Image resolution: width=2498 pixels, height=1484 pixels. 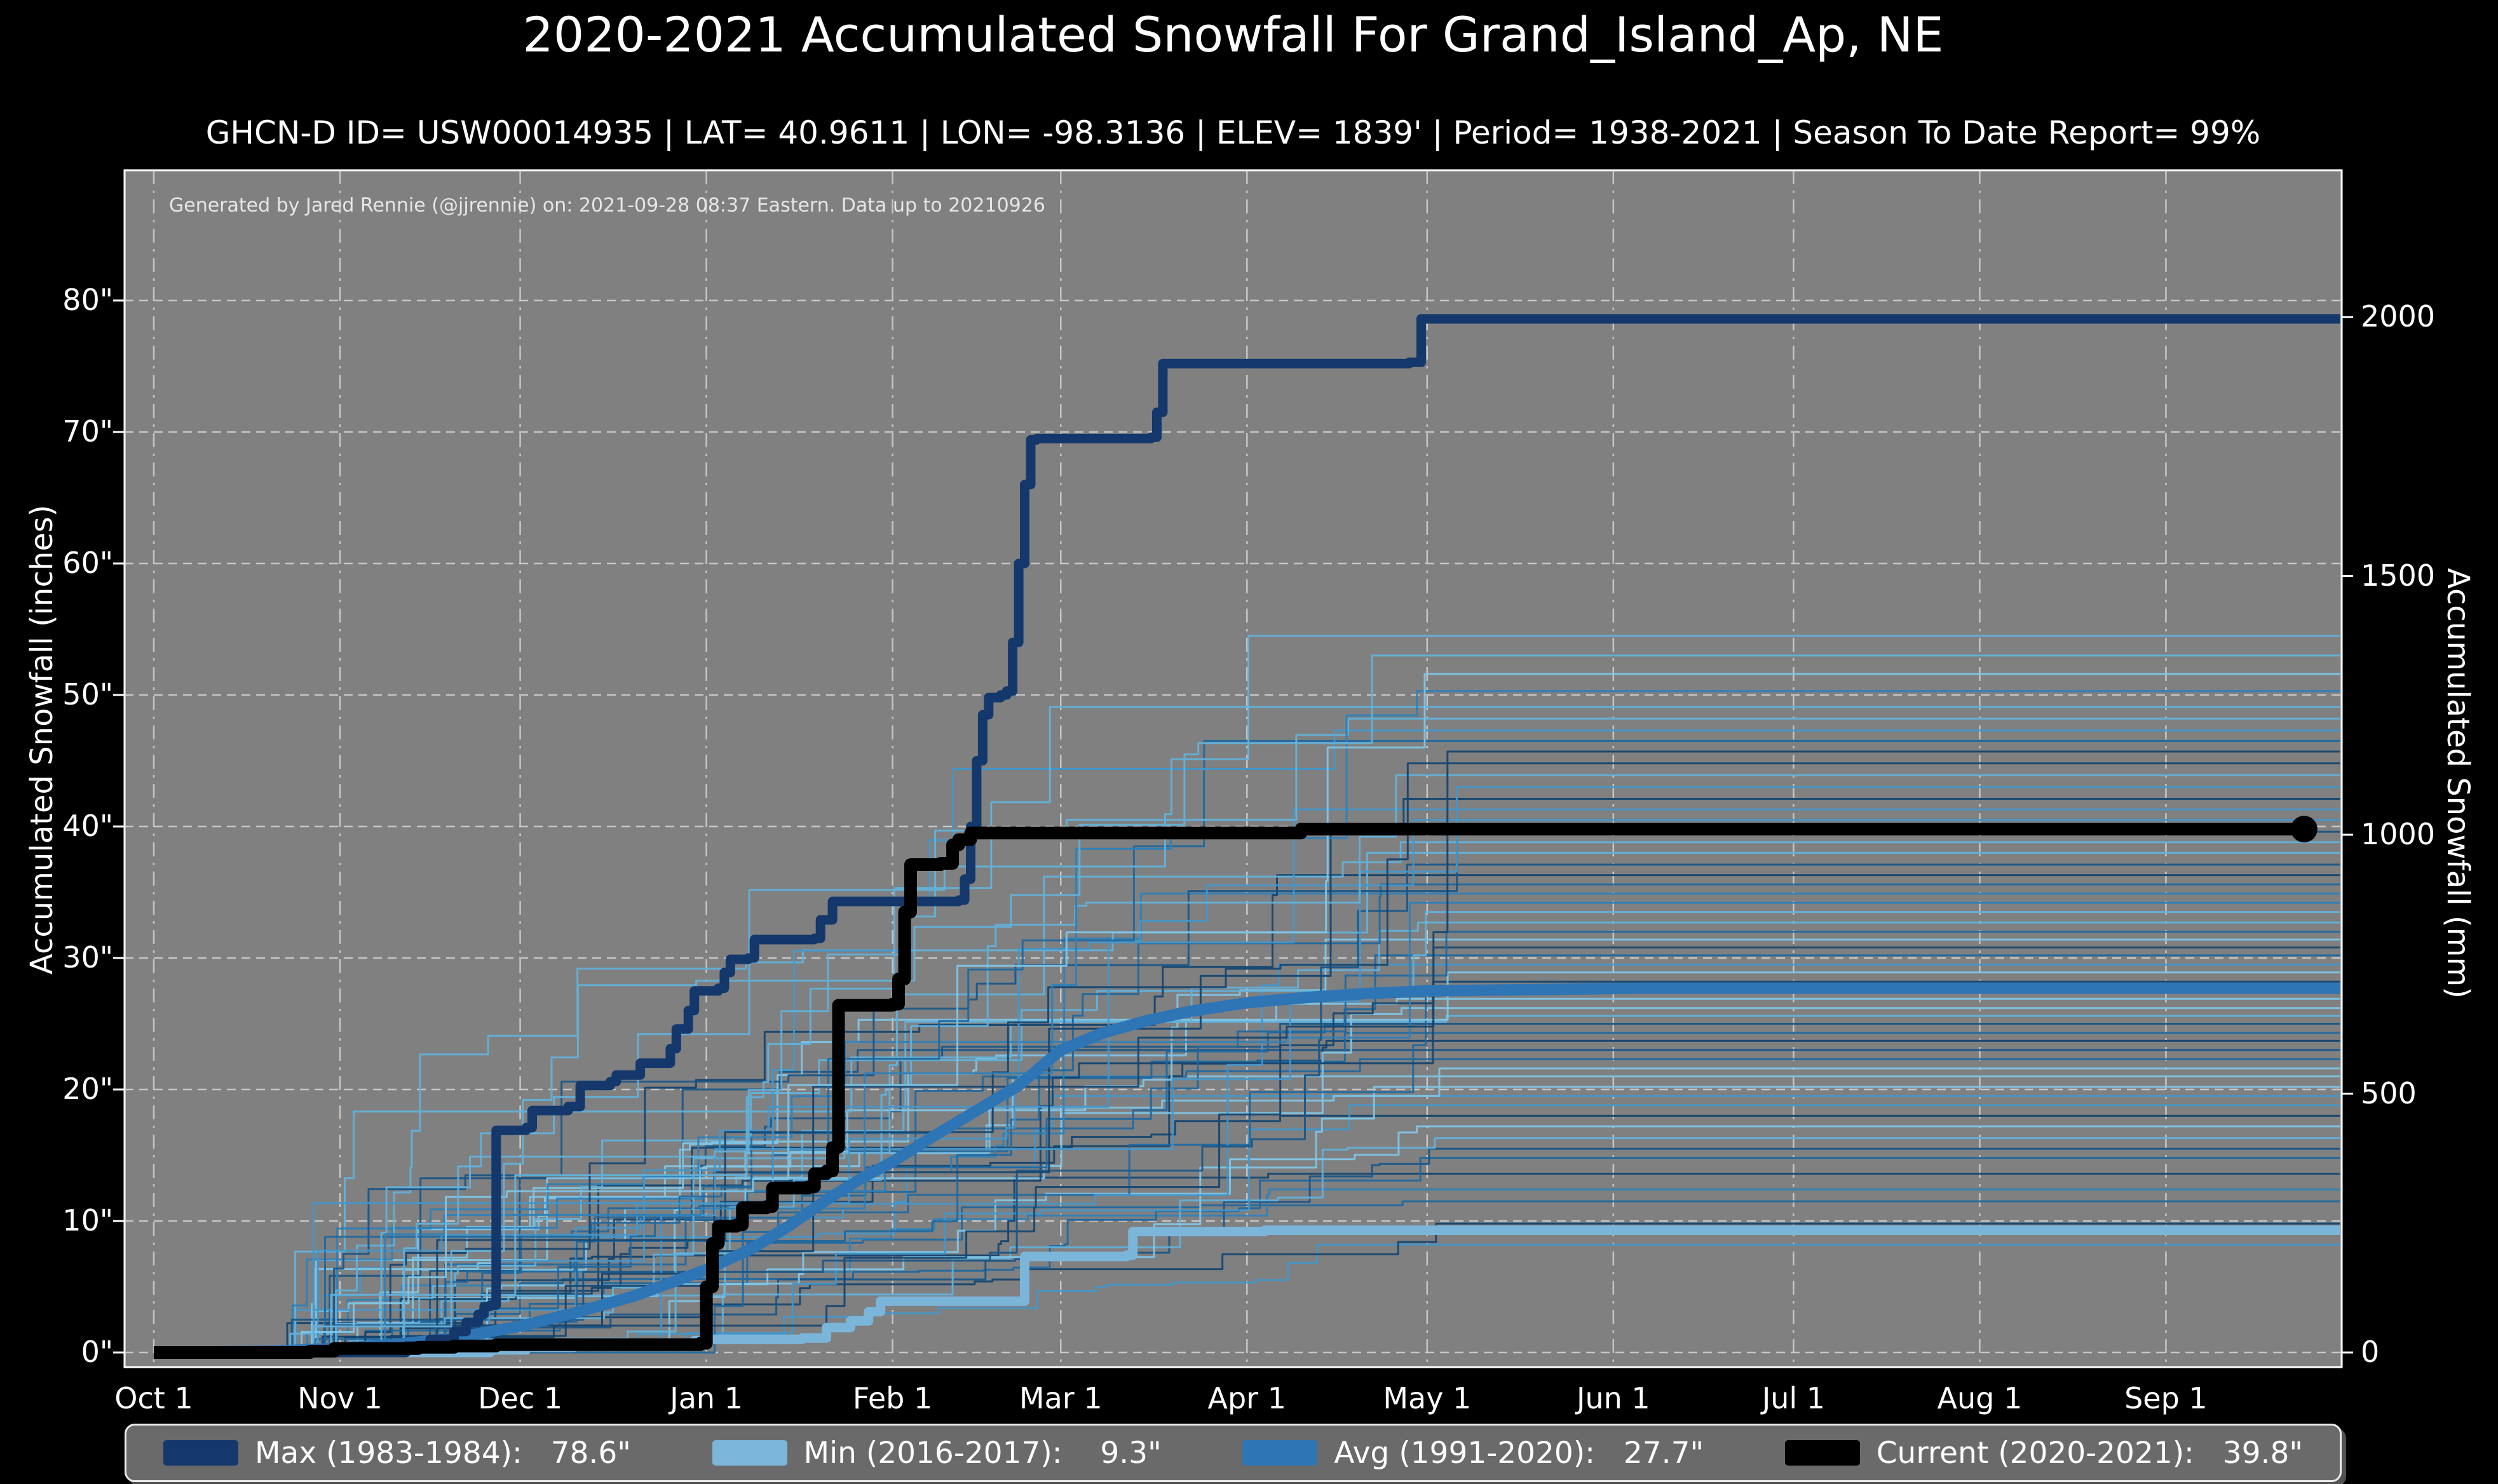 I want to click on left-tick-label: 20", so click(x=87, y=1089).